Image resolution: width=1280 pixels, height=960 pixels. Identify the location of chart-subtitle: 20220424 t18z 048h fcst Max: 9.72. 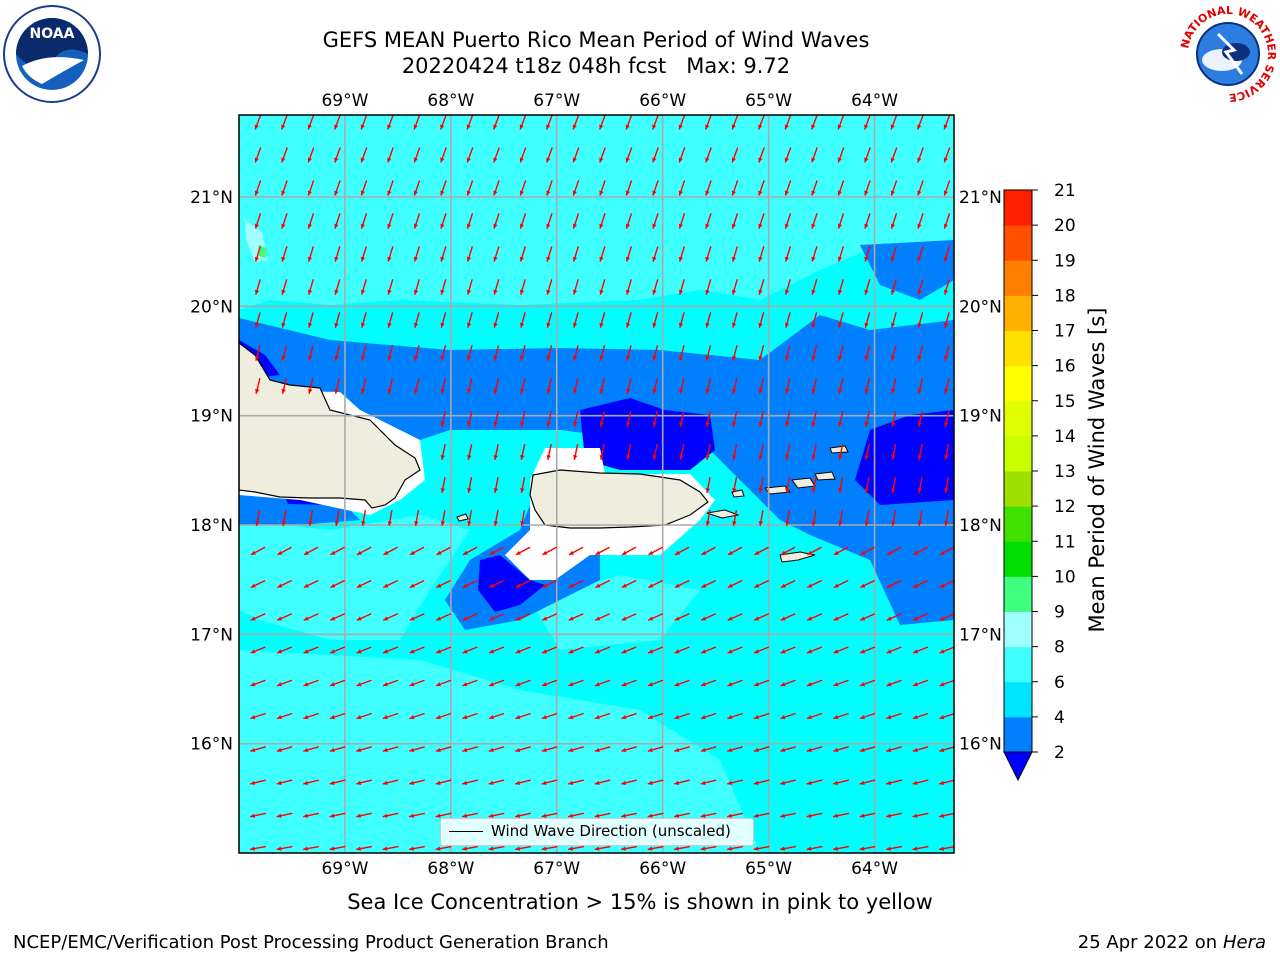
(596, 66).